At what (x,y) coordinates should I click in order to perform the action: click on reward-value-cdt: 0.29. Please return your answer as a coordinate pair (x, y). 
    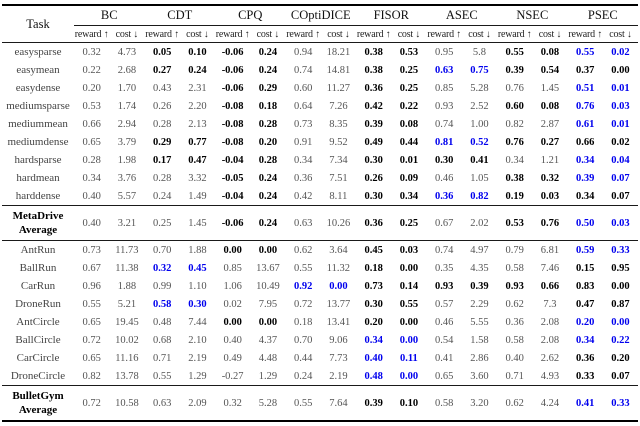
    Looking at the image, I should click on (162, 142).